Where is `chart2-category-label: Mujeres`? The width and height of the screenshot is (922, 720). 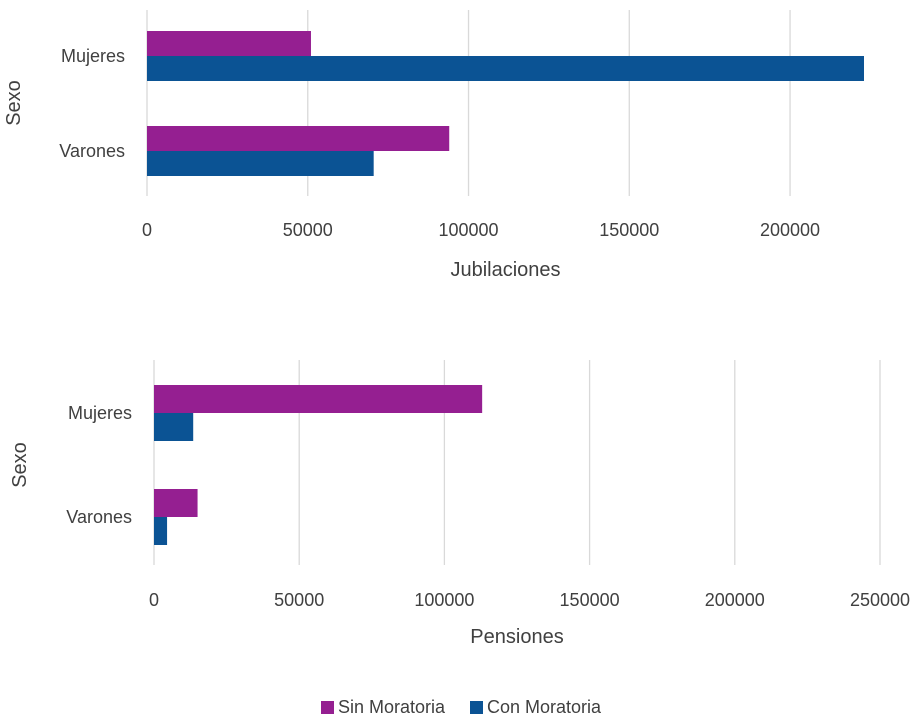 chart2-category-label: Mujeres is located at coordinates (100, 413).